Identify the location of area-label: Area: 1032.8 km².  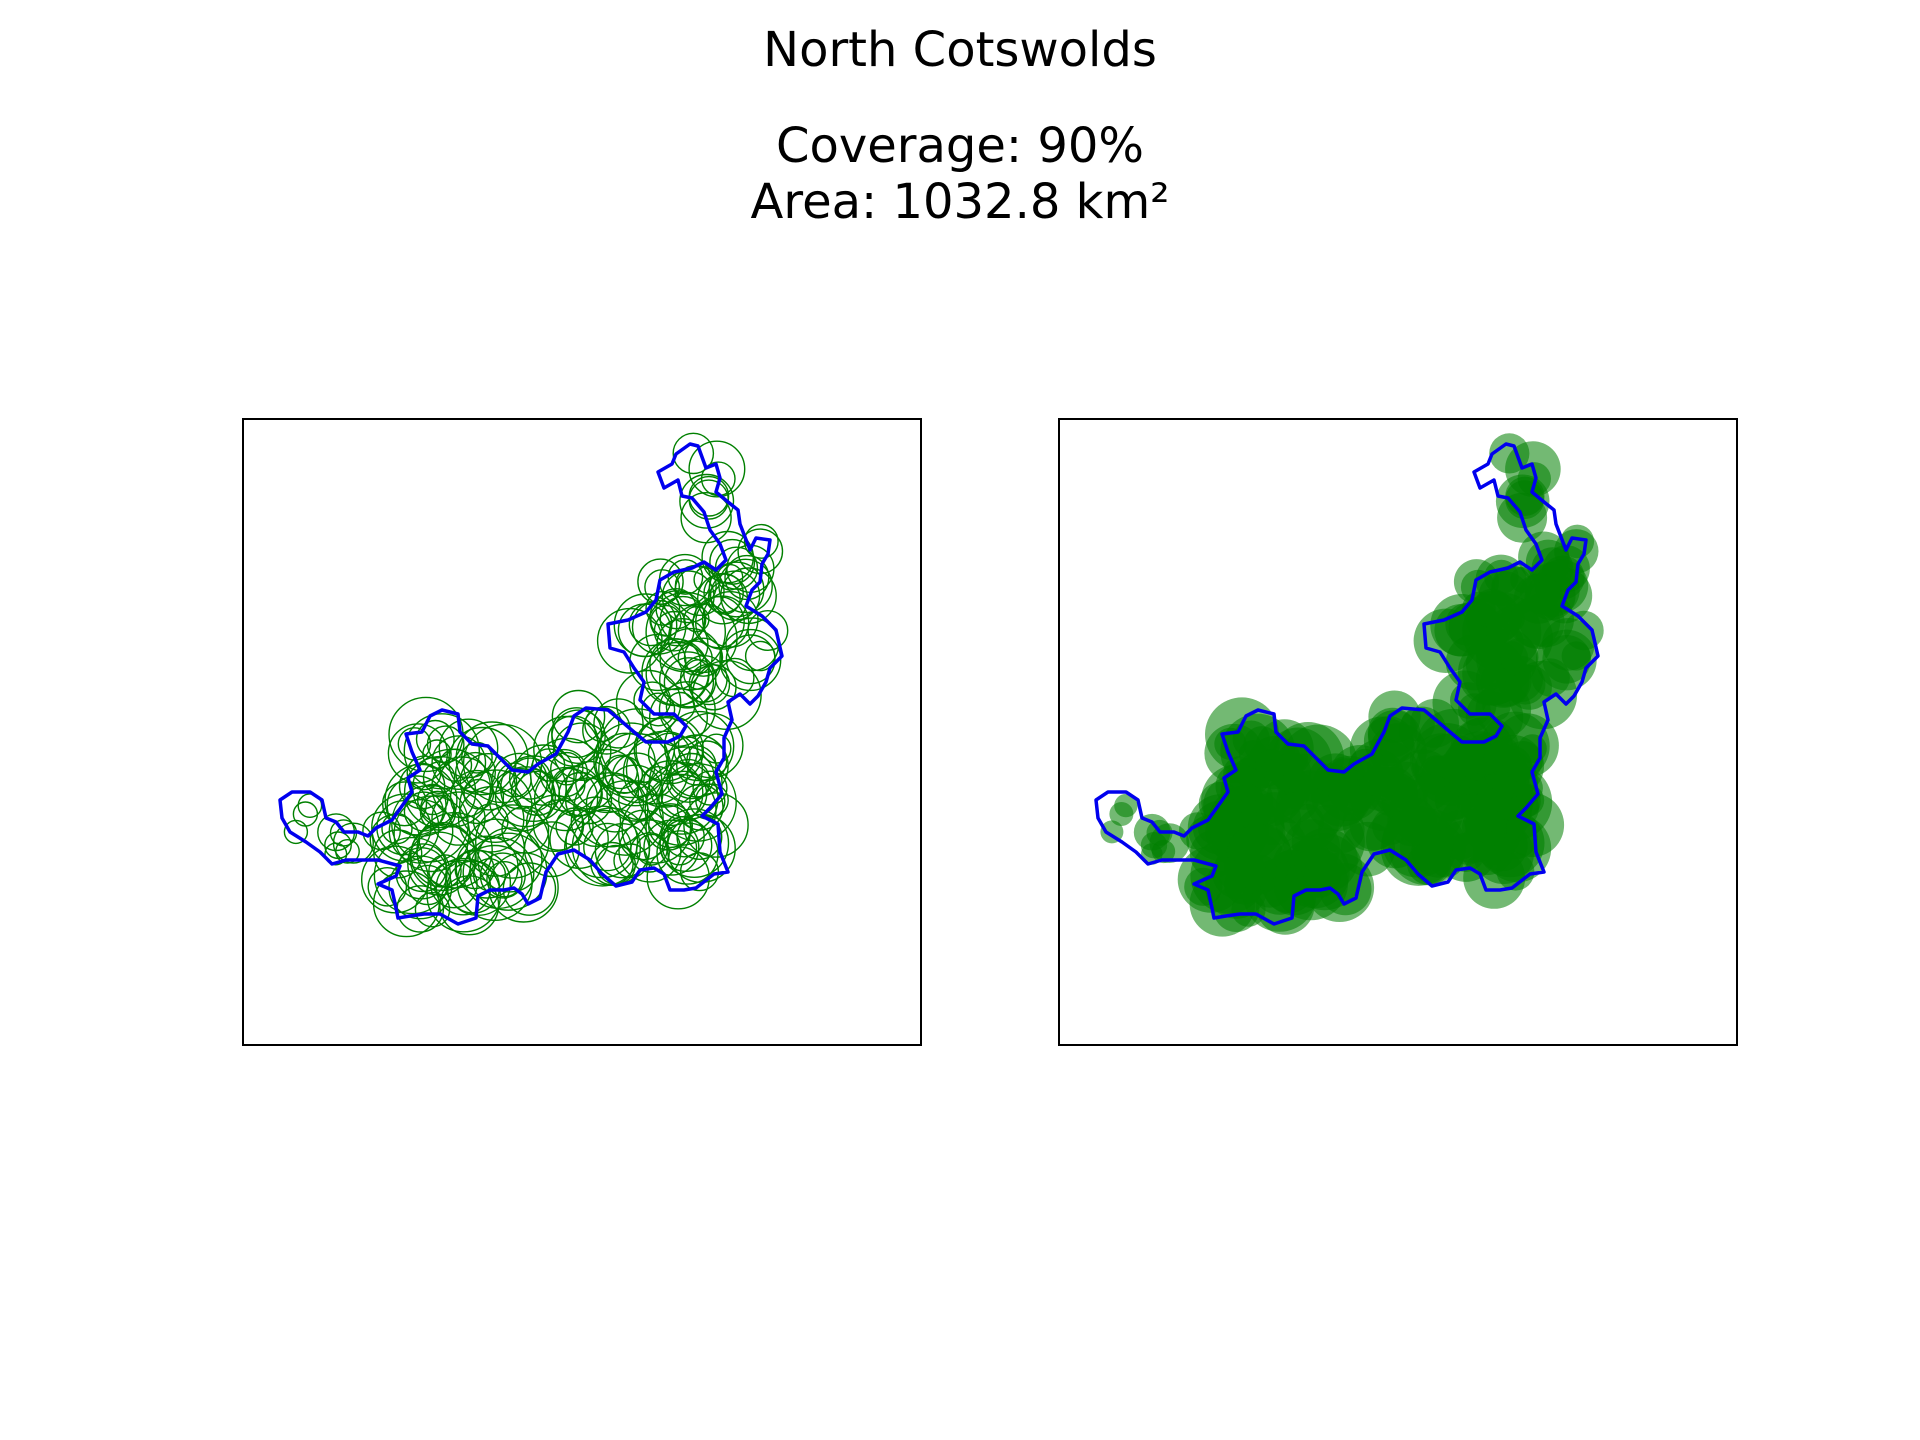
(960, 202).